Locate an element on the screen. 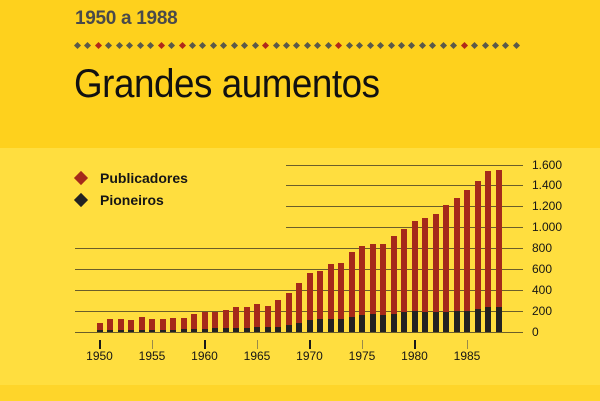  legend-label: Pioneiros is located at coordinates (132, 200).